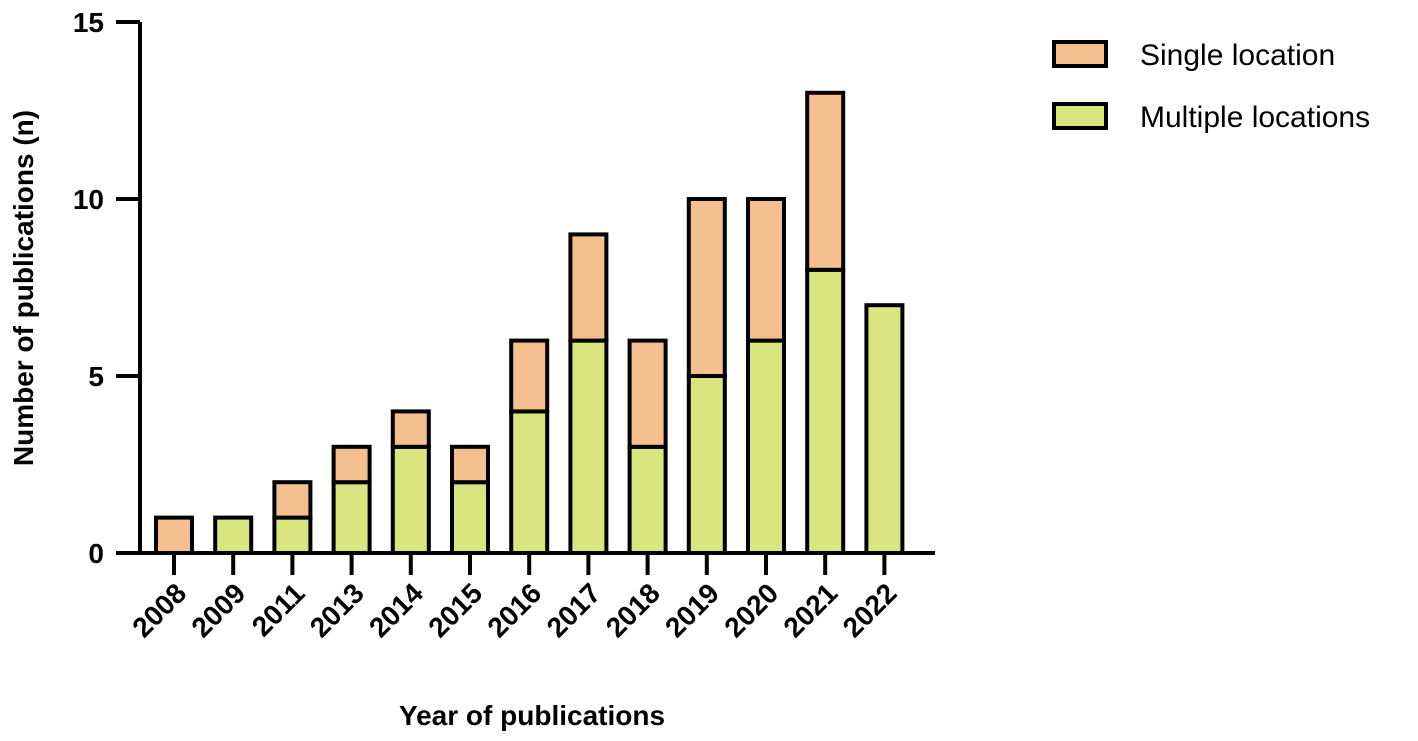  Describe the element at coordinates (96, 376) in the screenshot. I see `y-tick-label-5: 5` at that location.